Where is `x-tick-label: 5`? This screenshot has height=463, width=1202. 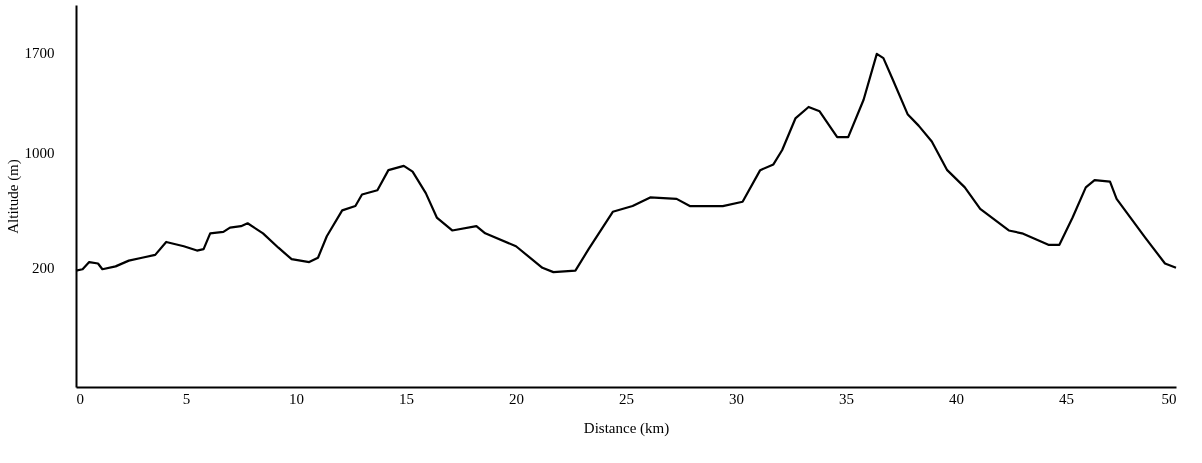
x-tick-label: 5 is located at coordinates (186, 398).